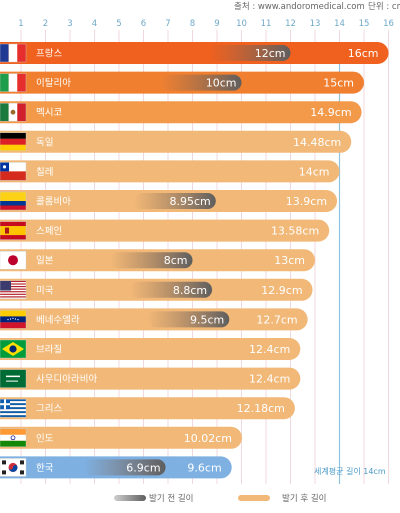  Describe the element at coordinates (44, 172) in the screenshot. I see `country-label: 칠레` at that location.